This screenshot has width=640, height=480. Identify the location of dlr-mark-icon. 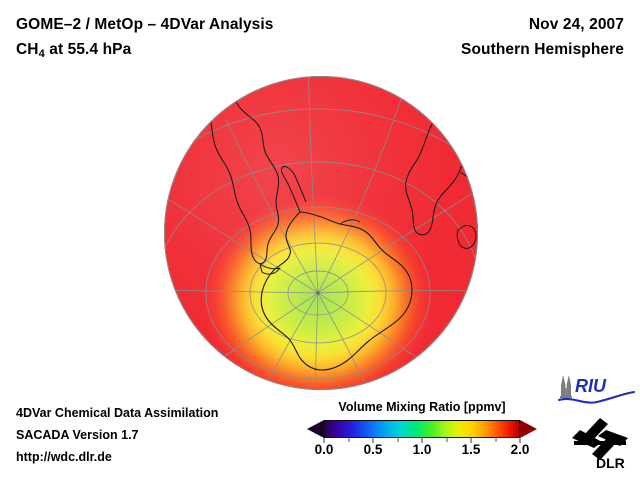
(600, 439).